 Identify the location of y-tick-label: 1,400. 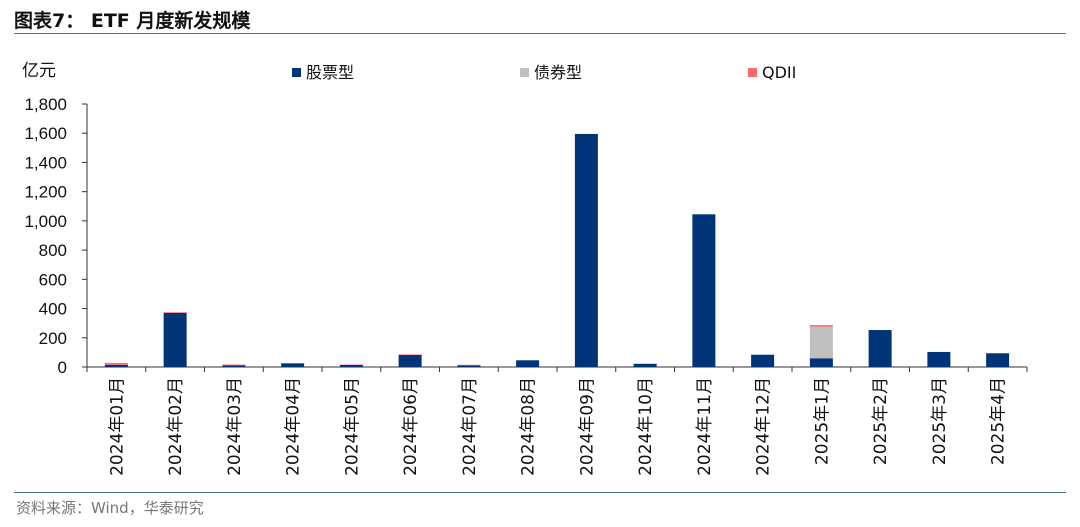
(45, 162).